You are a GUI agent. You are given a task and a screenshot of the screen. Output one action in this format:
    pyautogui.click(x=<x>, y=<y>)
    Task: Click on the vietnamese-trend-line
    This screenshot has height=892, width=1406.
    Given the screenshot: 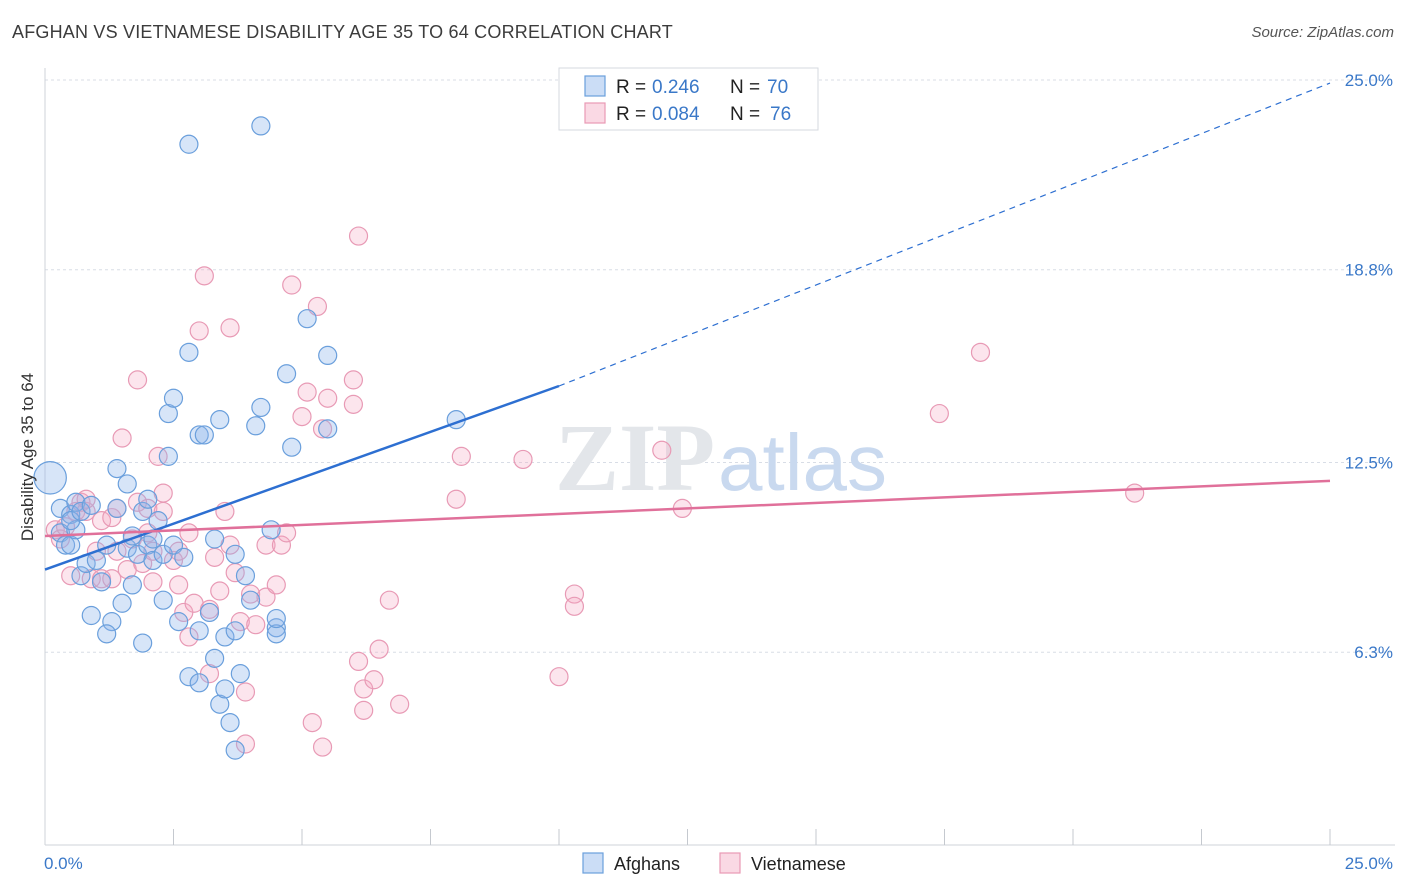 What is the action you would take?
    pyautogui.click(x=687, y=508)
    